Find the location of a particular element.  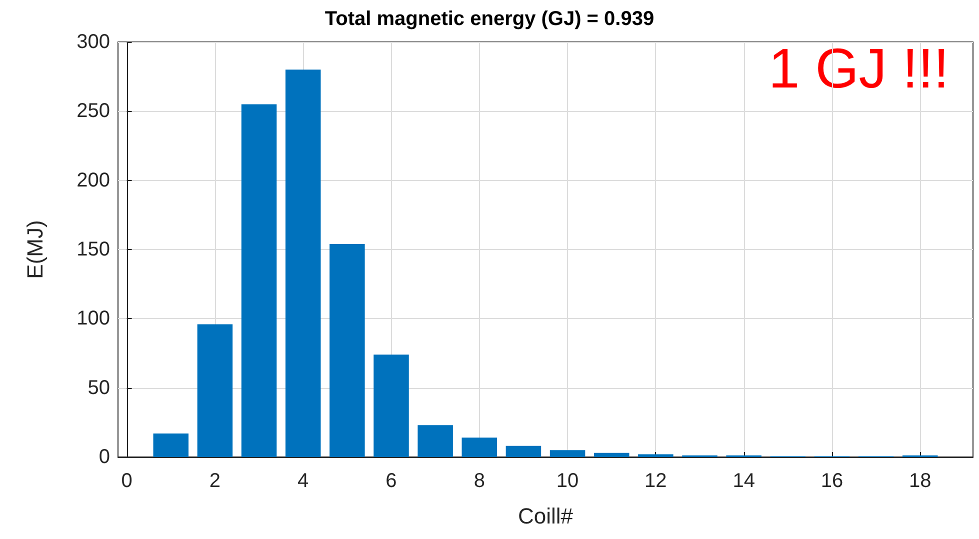

chart-title: Total magnetic energy (GJ) = 0.939 is located at coordinates (489, 19).